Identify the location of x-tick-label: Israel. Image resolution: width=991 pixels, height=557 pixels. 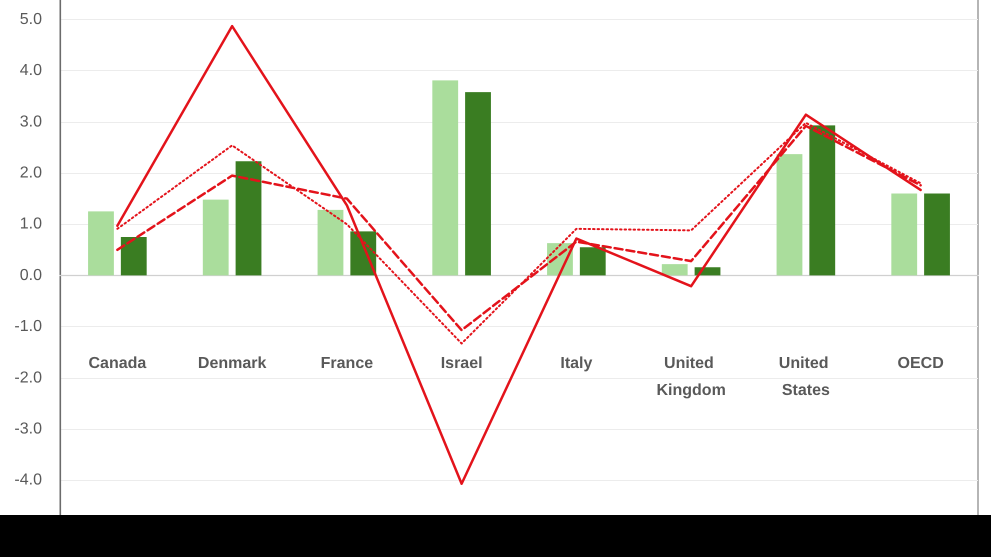
(461, 363).